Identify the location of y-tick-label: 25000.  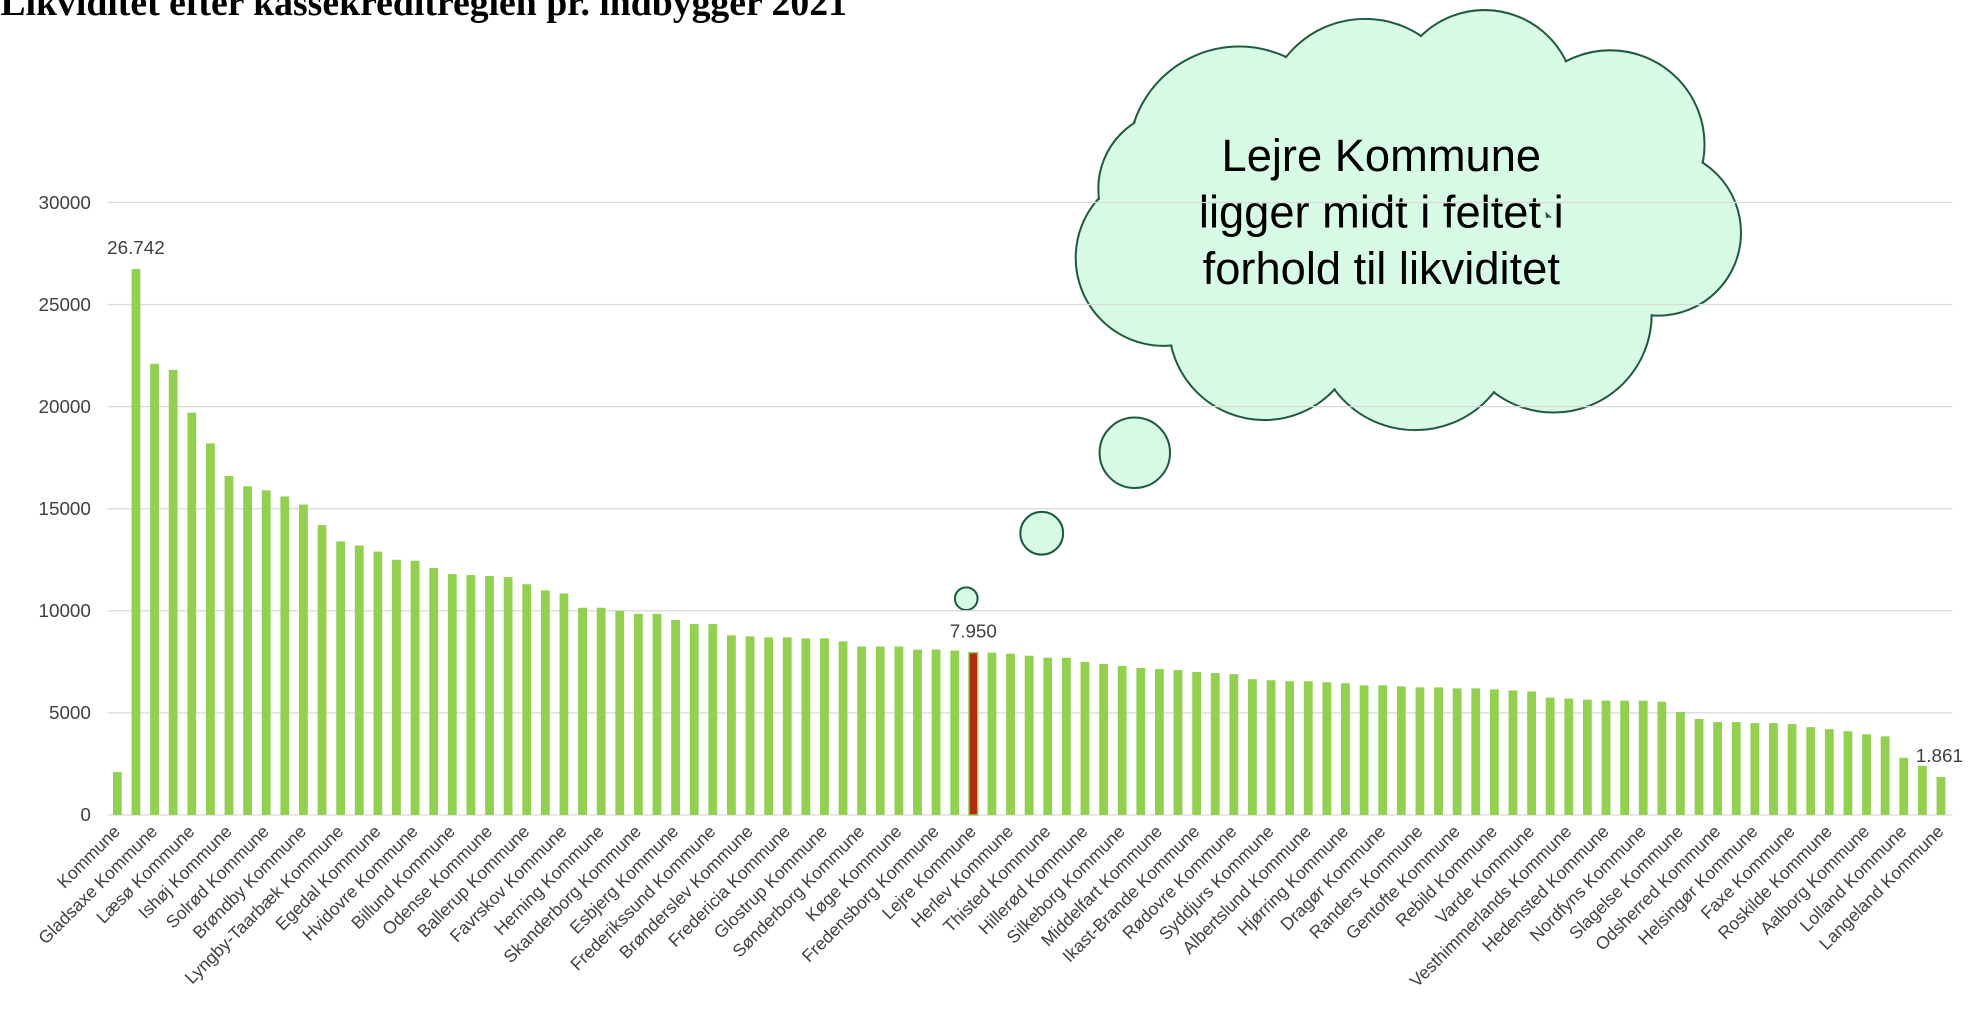
(64, 304).